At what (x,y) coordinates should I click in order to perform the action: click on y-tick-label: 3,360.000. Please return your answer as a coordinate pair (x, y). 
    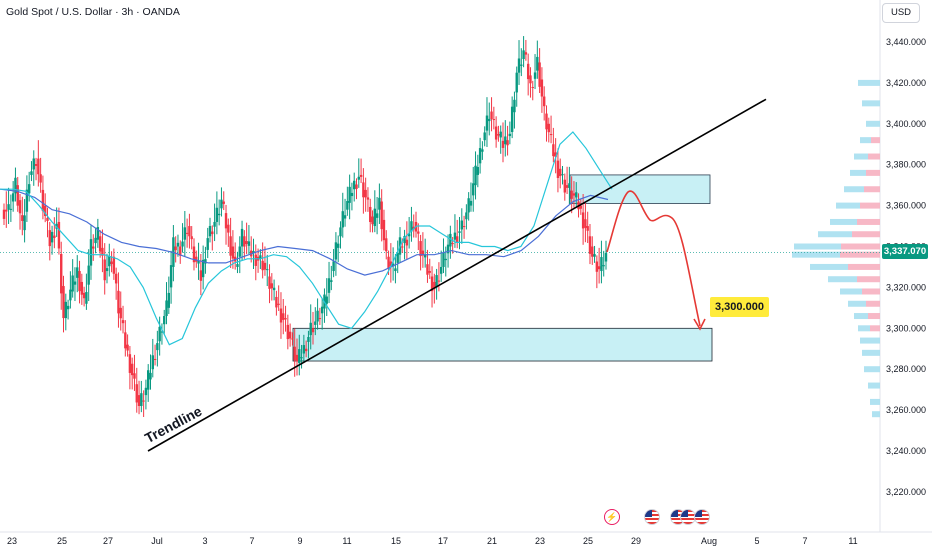
    Looking at the image, I should click on (906, 206).